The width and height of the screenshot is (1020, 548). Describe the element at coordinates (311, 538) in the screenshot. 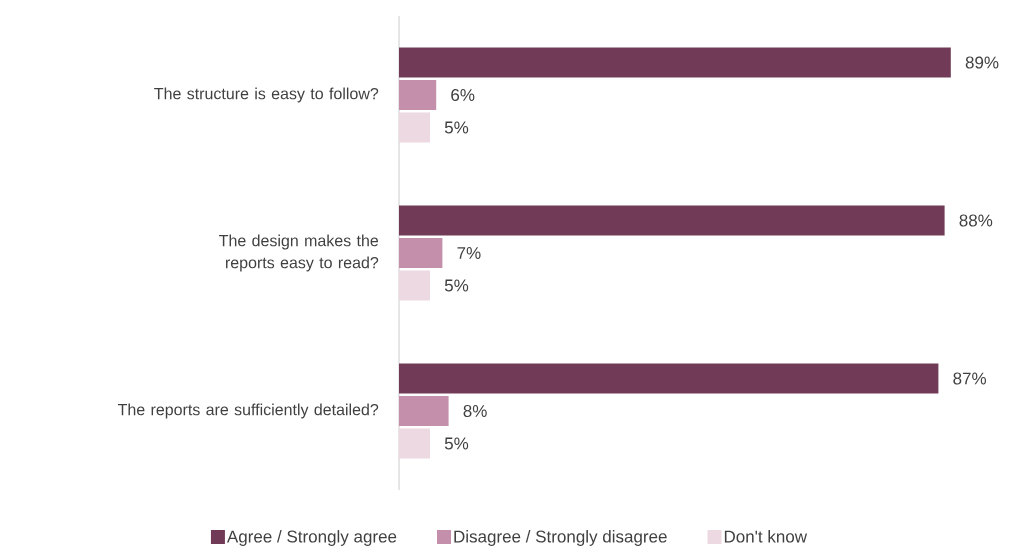

I see `legend-label: Agree / Strongly agree` at that location.